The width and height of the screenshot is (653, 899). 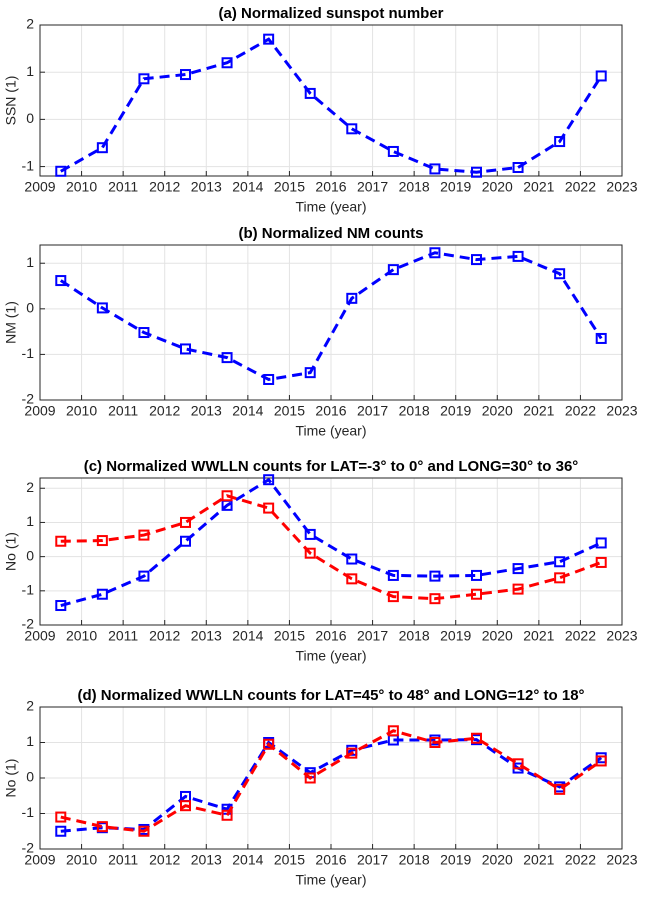 What do you see at coordinates (330, 233) in the screenshot?
I see `chart-title: (b) Normalized NM counts` at bounding box center [330, 233].